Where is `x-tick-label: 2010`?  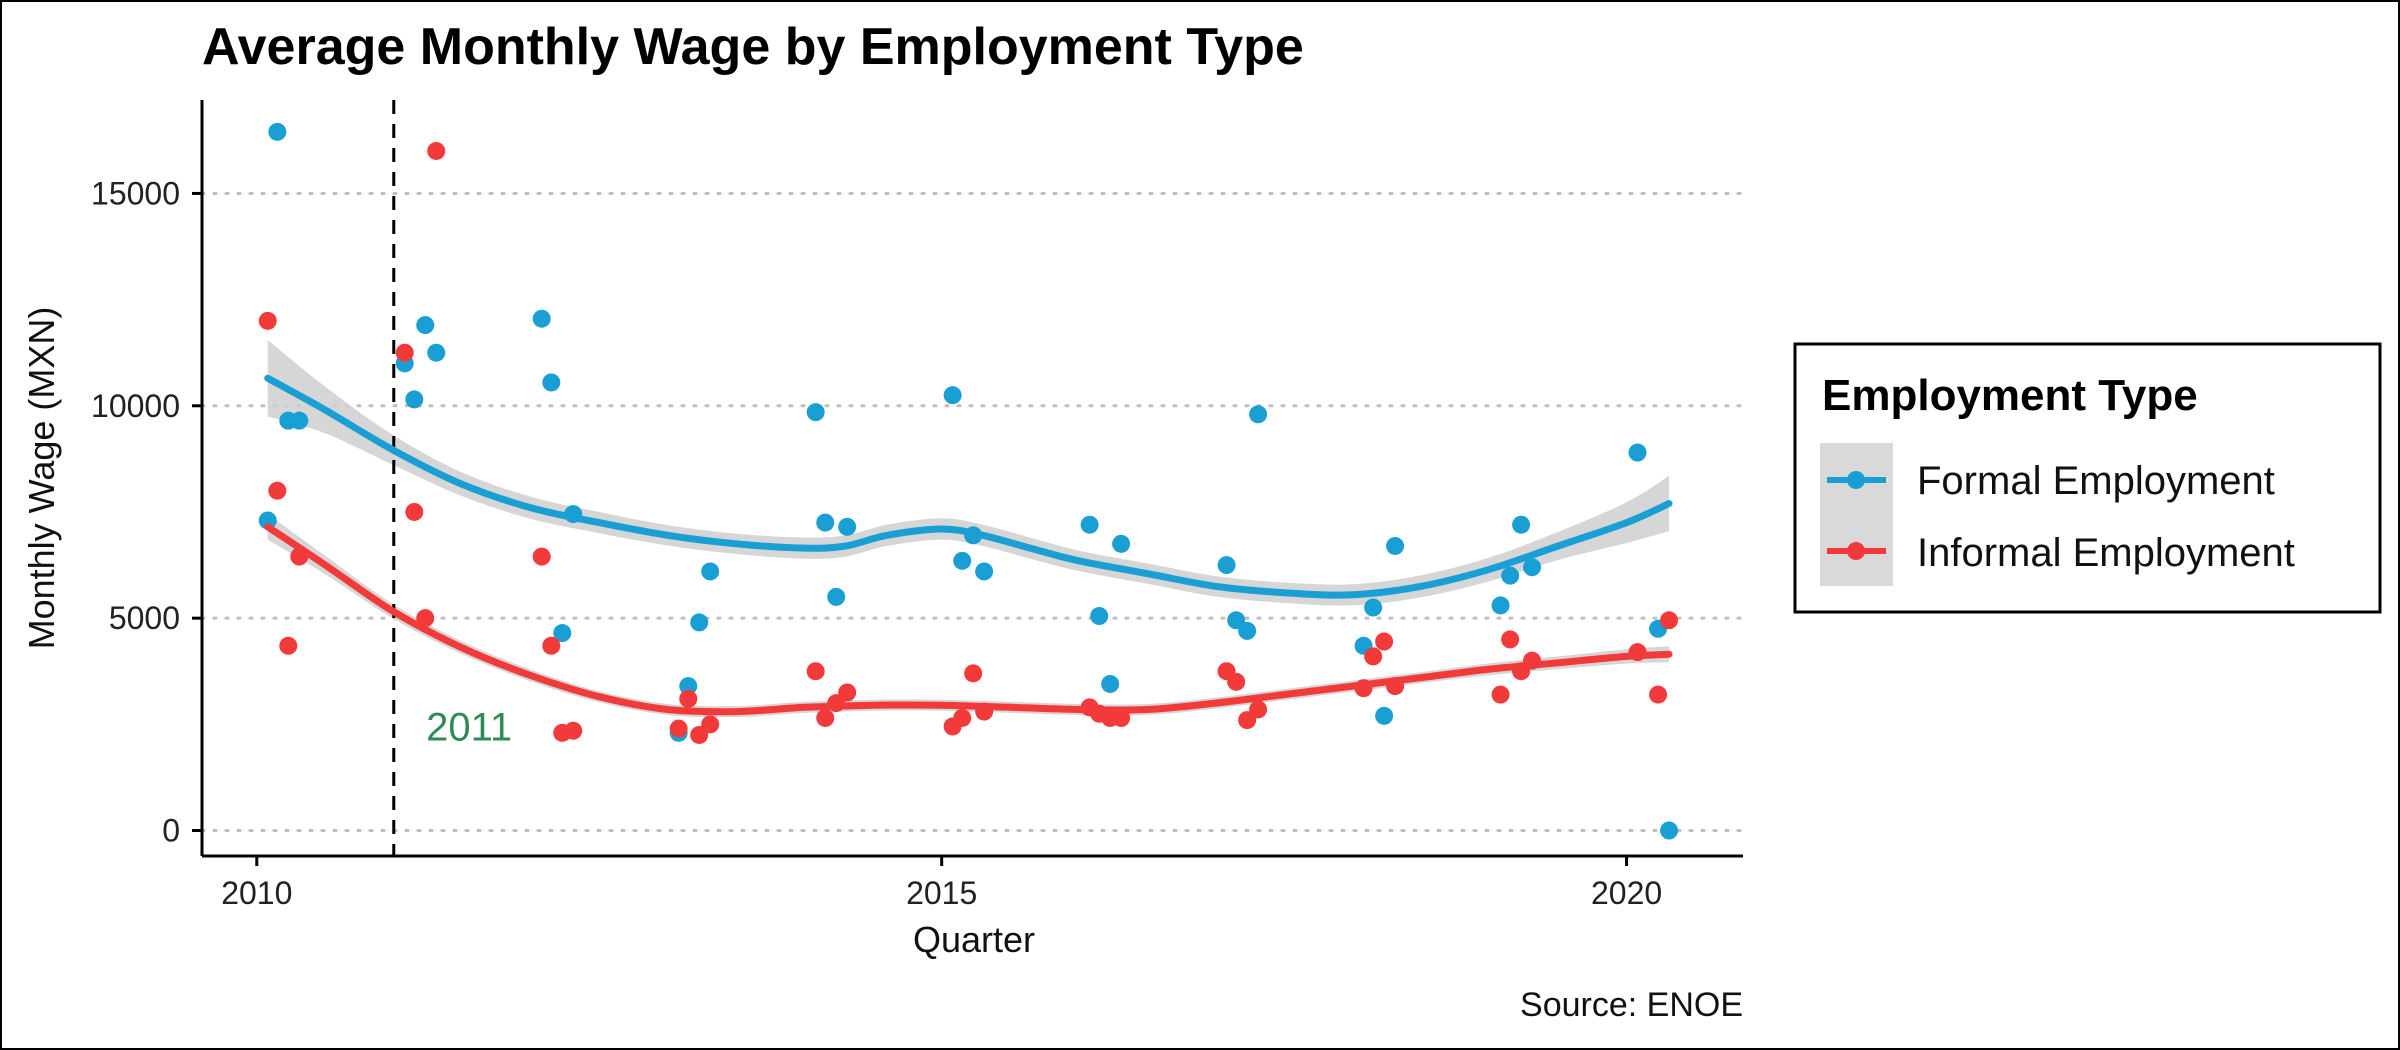 x-tick-label: 2010 is located at coordinates (256, 893).